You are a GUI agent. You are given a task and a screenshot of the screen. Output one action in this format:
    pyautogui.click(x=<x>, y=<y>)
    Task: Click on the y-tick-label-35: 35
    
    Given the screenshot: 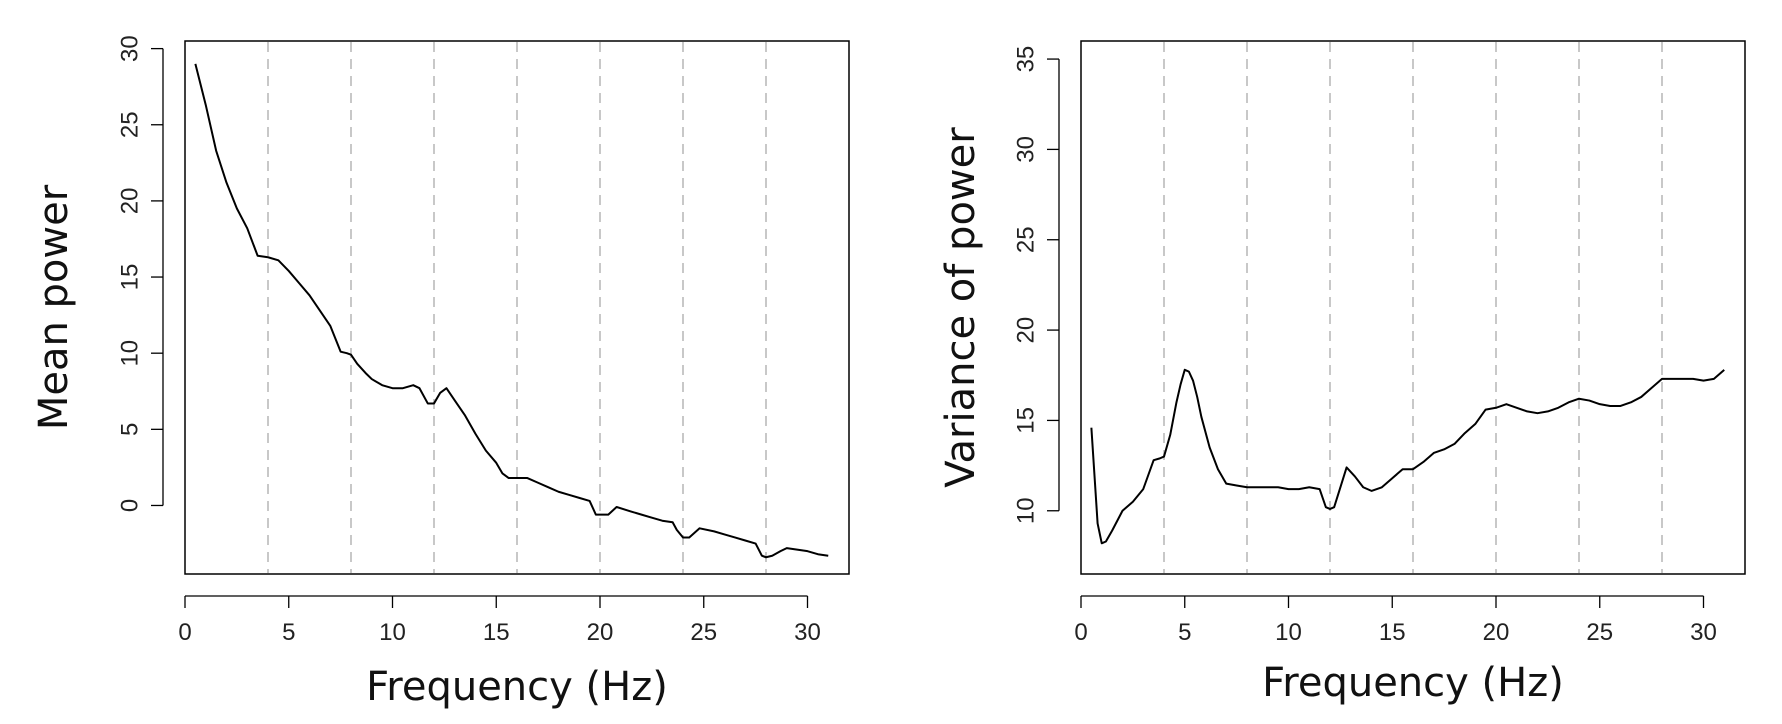 What is the action you would take?
    pyautogui.click(x=1025, y=59)
    